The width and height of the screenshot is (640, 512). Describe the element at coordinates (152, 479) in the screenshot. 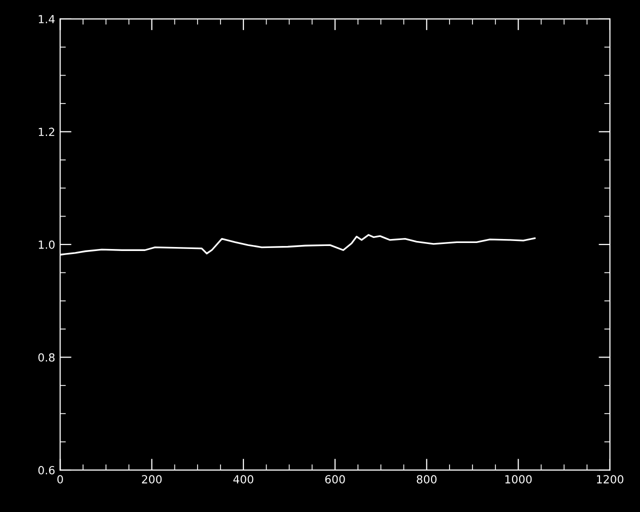

I see `x-tick-label: 200` at that location.